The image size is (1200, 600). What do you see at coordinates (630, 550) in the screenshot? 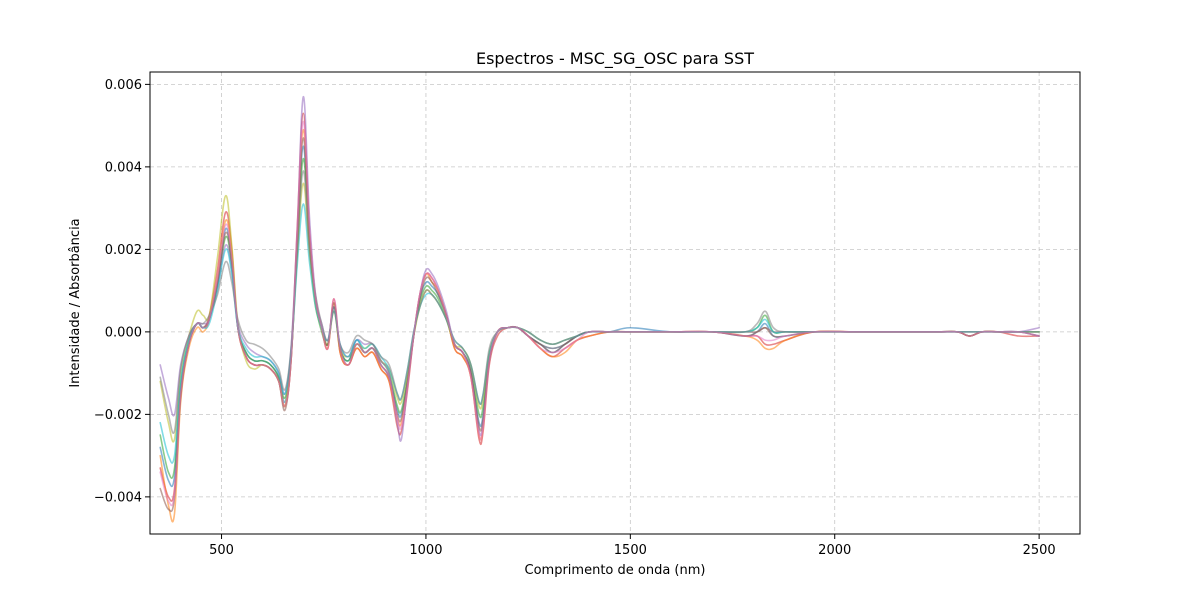
I see `x-tick-label: 1500` at bounding box center [630, 550].